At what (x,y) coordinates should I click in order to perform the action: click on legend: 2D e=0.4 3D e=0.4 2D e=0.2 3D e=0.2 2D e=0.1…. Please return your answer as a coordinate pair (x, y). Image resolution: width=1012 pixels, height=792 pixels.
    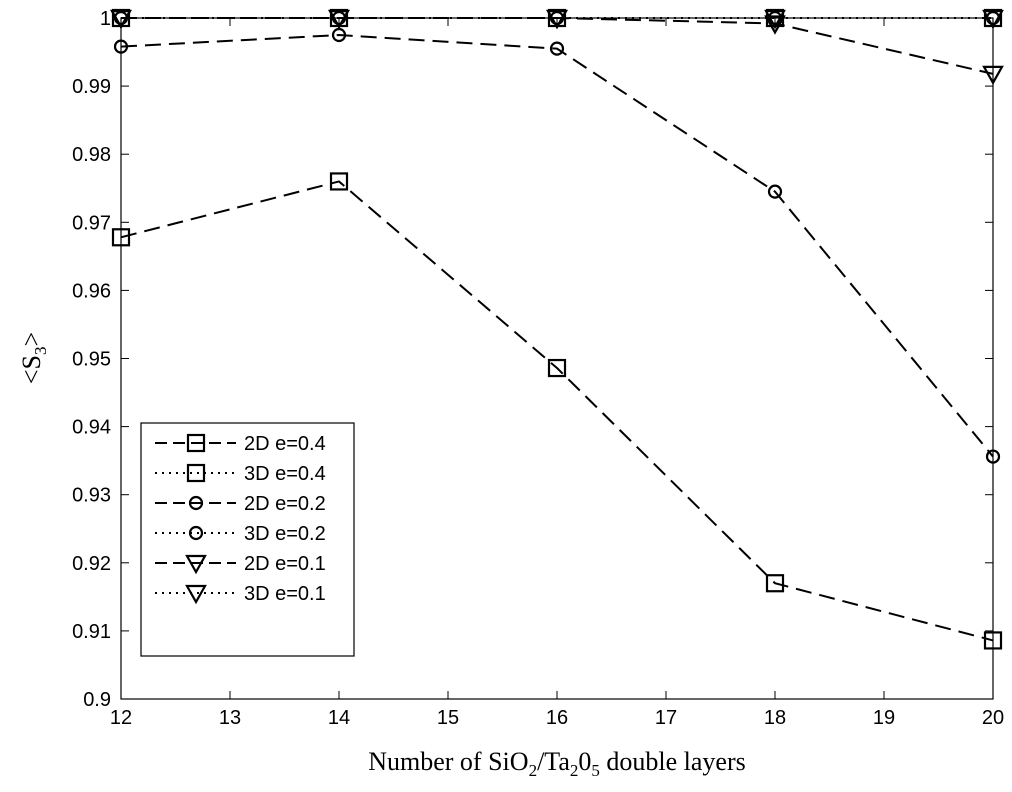
    Looking at the image, I should click on (247, 539).